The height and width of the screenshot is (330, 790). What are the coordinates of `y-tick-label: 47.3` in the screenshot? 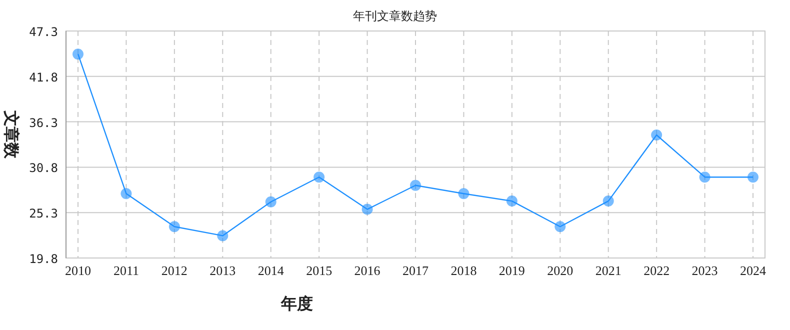 It's located at (43, 32).